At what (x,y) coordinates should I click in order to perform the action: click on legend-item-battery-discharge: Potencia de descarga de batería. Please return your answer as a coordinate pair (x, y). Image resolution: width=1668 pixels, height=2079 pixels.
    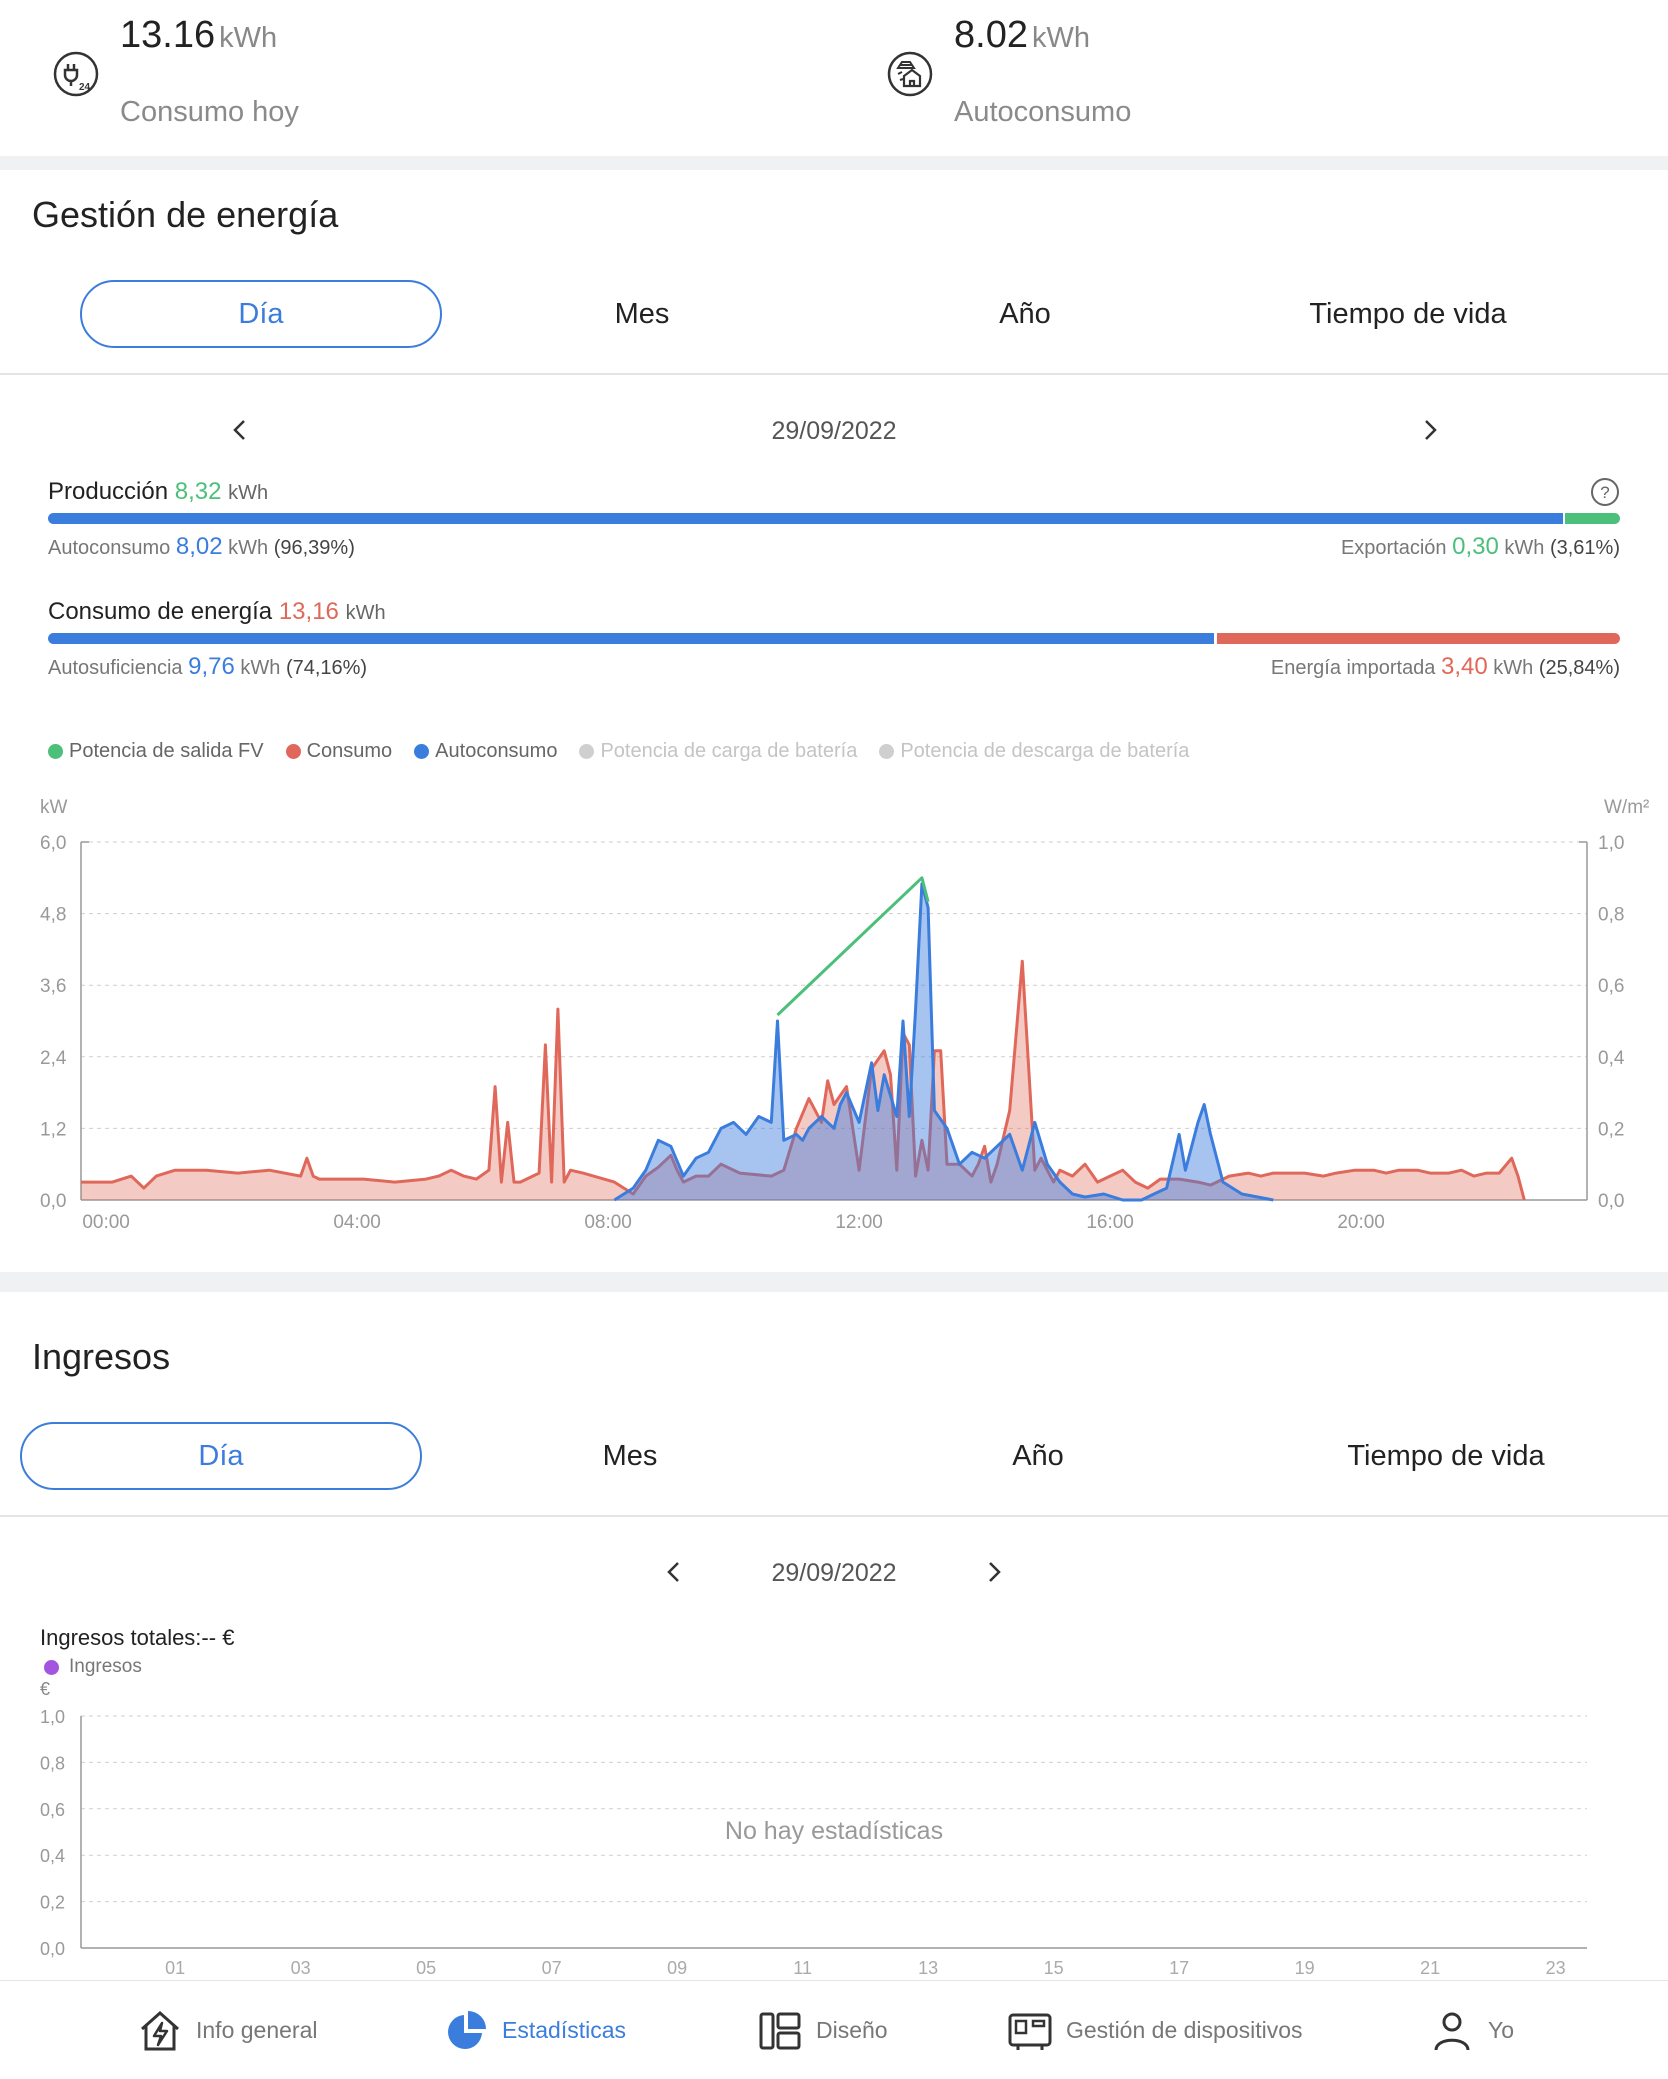
    Looking at the image, I should click on (1034, 751).